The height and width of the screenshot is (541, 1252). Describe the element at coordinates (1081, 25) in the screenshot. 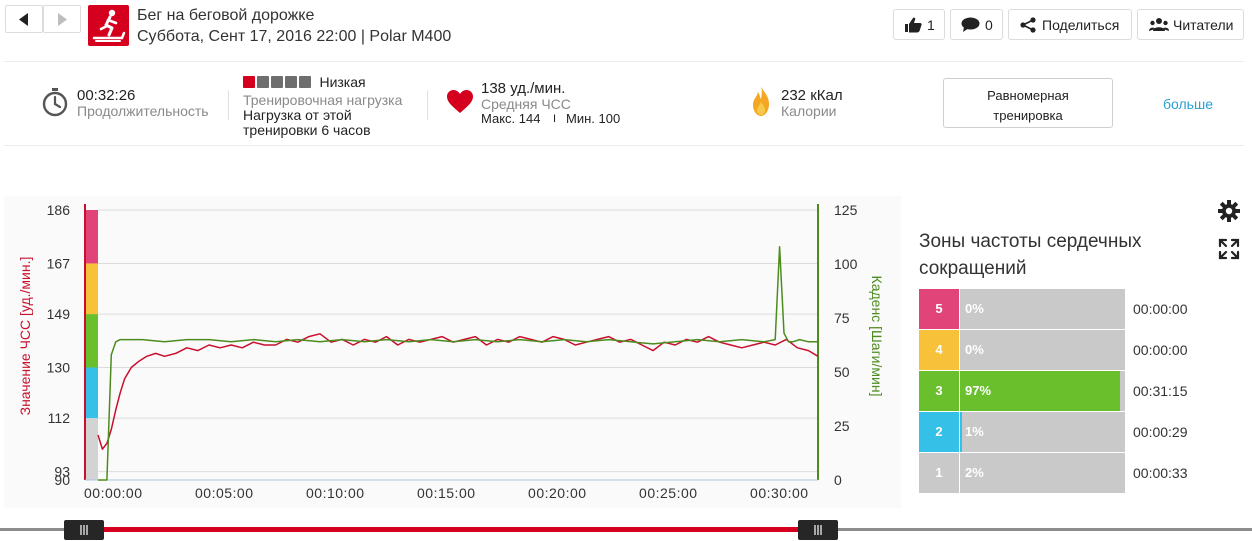

I see `share-label: Поделиться` at that location.